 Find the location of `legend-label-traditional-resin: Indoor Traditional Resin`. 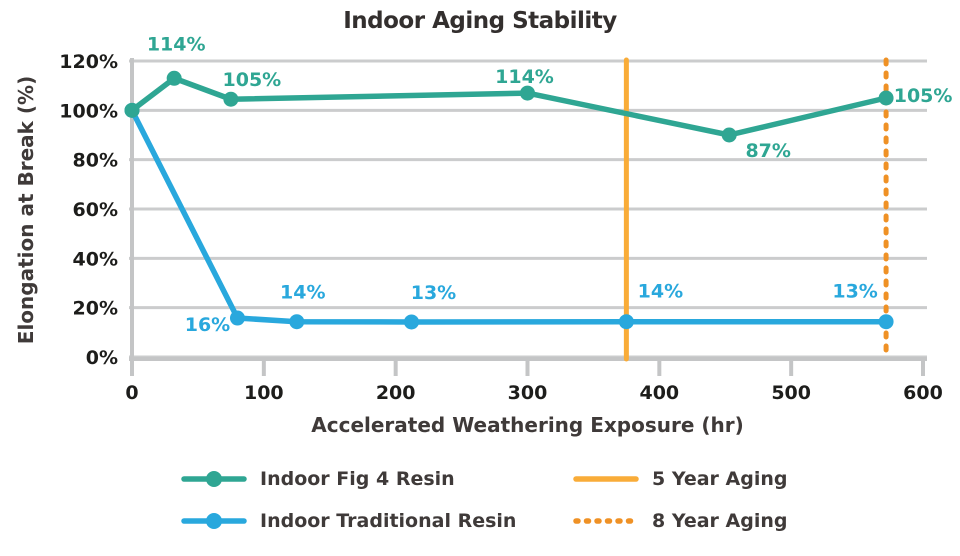

legend-label-traditional-resin: Indoor Traditional Resin is located at coordinates (388, 520).